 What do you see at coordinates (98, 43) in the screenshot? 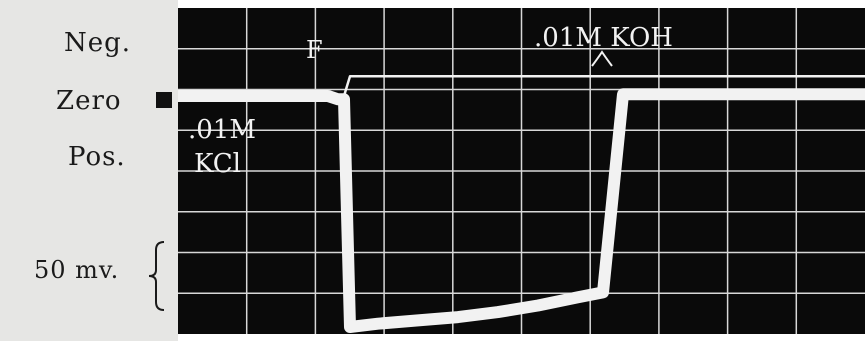
I see `neg-label: Neg.` at bounding box center [98, 43].